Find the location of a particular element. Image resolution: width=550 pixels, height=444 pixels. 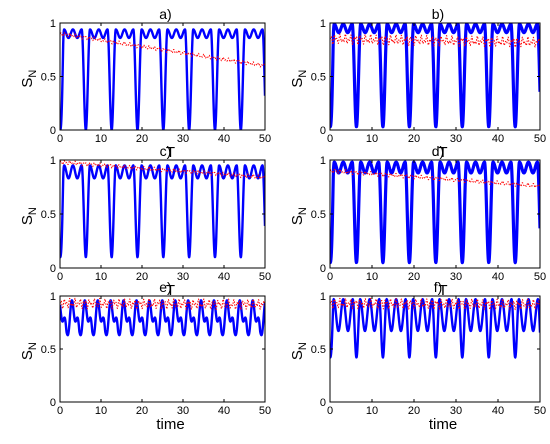

panel-label: f) is located at coordinates (438, 287).